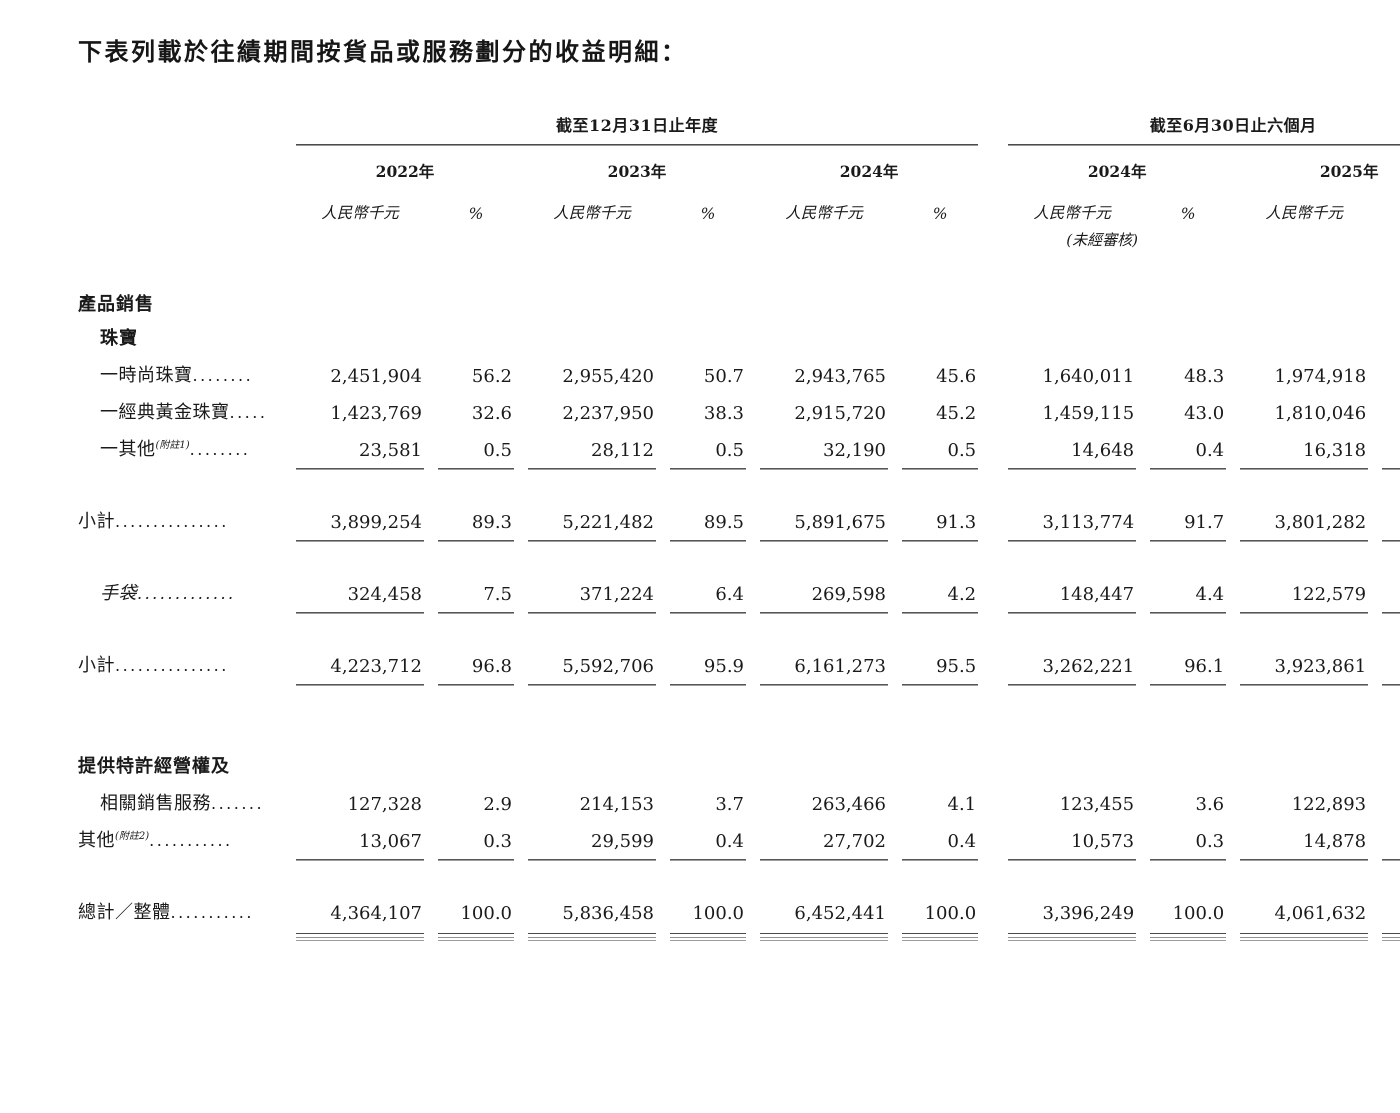  I want to click on double-rule-percent-2025-interim, so click(1391, 932).